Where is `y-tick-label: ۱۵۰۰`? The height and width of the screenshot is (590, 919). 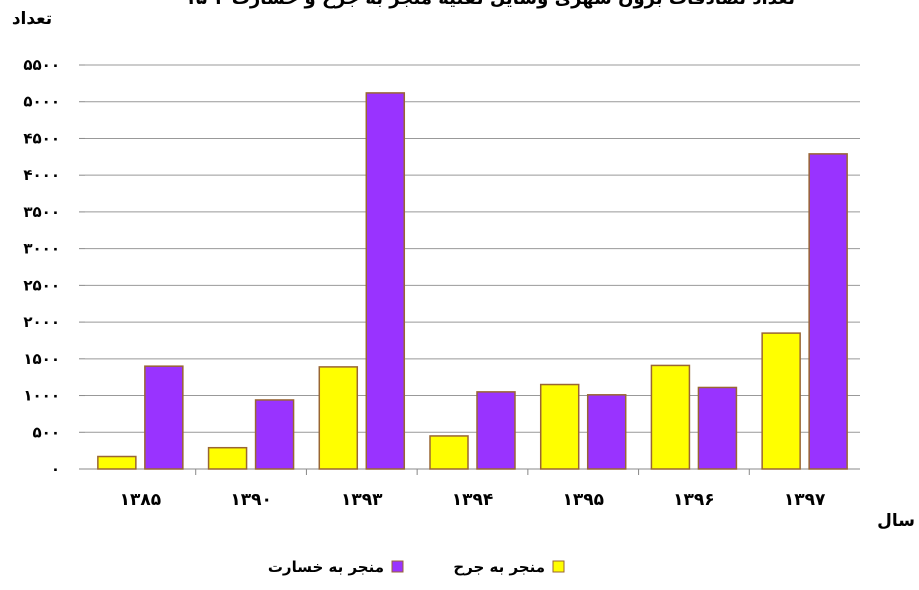 y-tick-label: ۱۵۰۰ is located at coordinates (41, 359).